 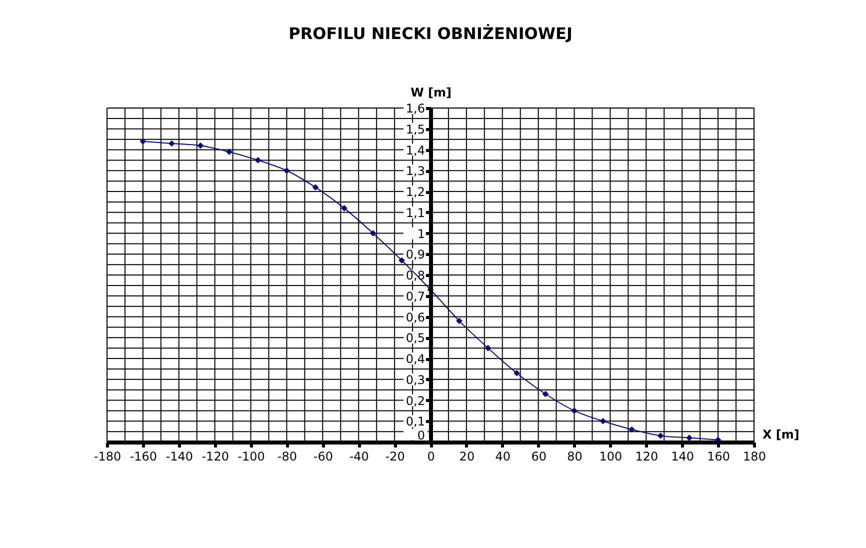 I want to click on y-tick-label: 1,5, so click(x=415, y=129).